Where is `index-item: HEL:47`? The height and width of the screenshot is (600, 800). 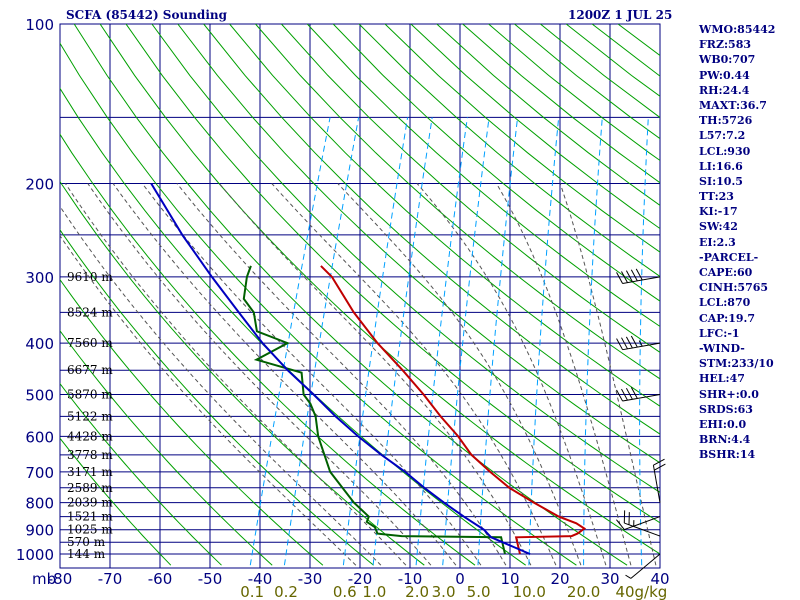 index-item: HEL:47 is located at coordinates (722, 379).